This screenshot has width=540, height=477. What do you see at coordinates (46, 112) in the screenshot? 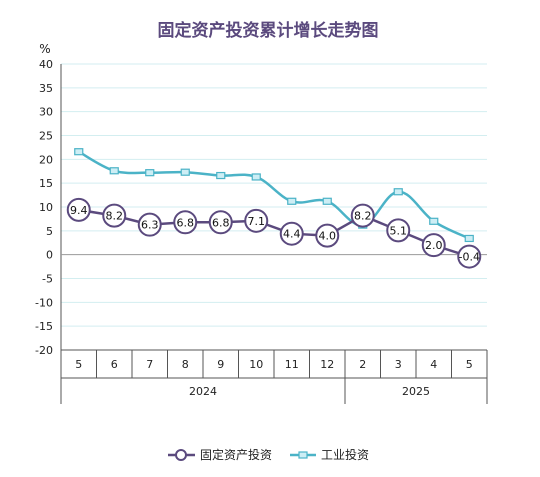
I see `y-tick-label: 30` at bounding box center [46, 112].